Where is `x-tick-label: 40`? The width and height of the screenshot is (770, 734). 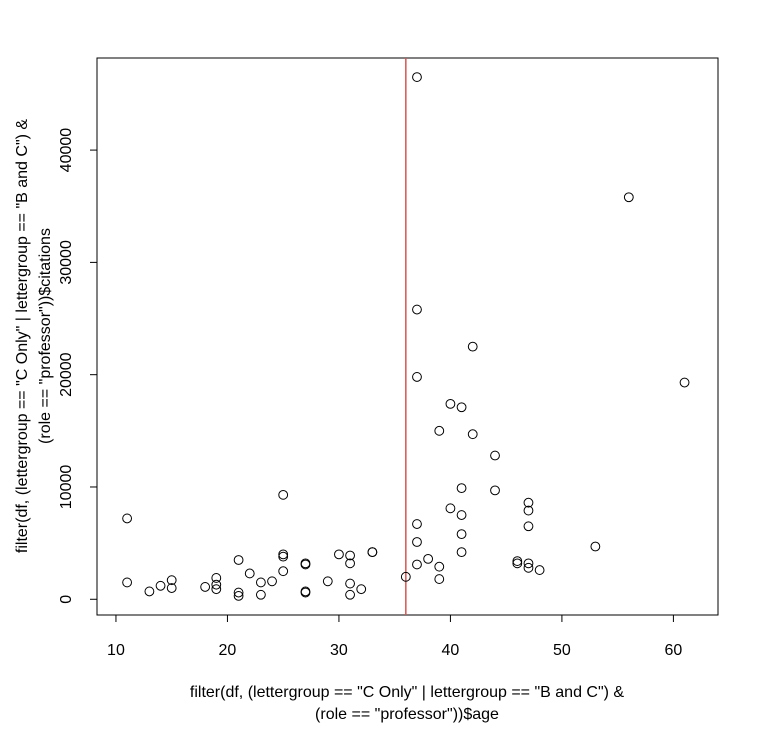 x-tick-label: 40 is located at coordinates (451, 650).